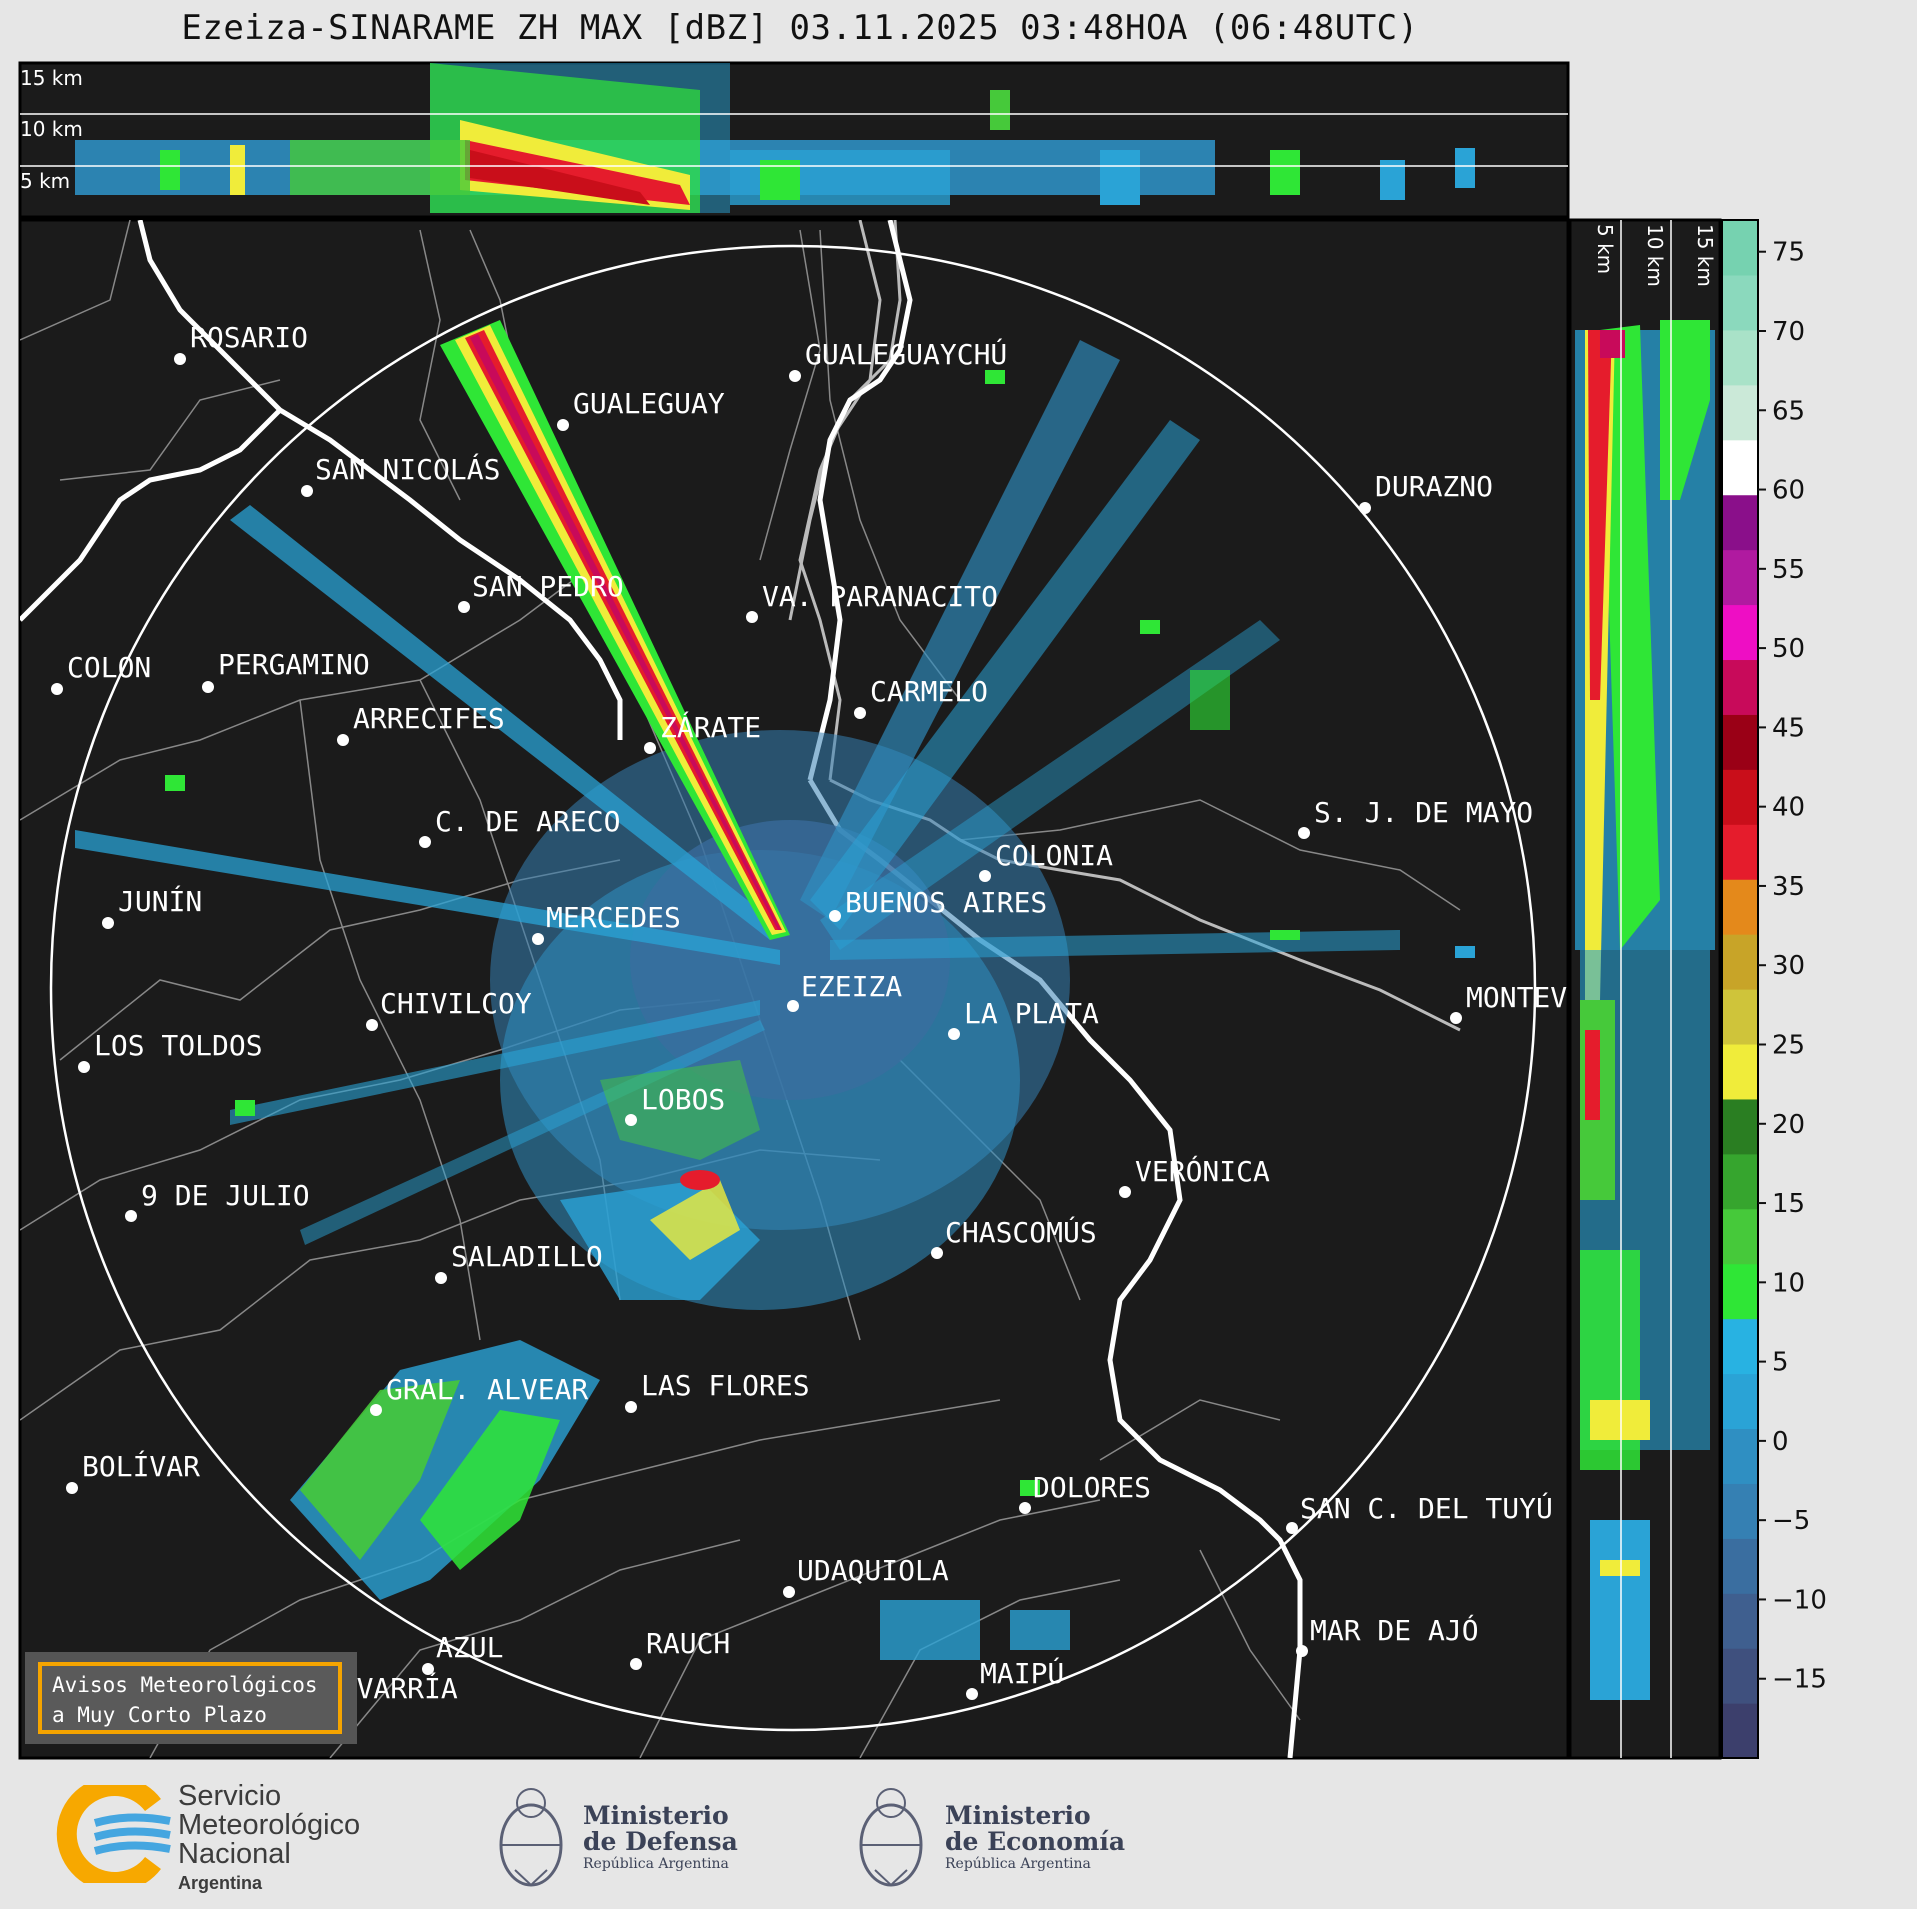 The image size is (1917, 1909). Describe the element at coordinates (717, 1391) in the screenshot. I see `city-las-flores: LAS FLORES` at that location.